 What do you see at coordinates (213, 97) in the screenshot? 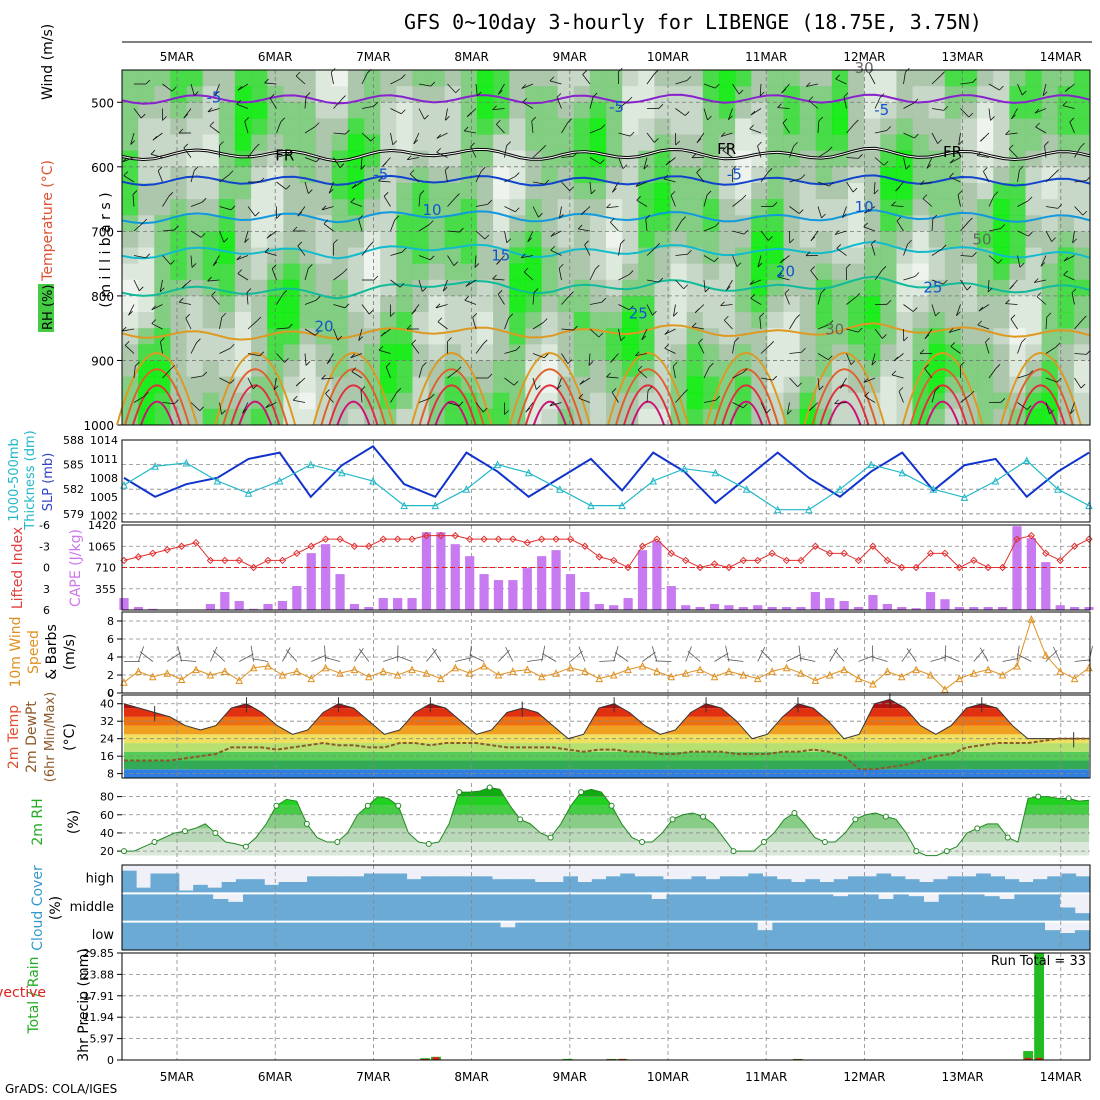
I see `contour-label: -5` at bounding box center [213, 97].